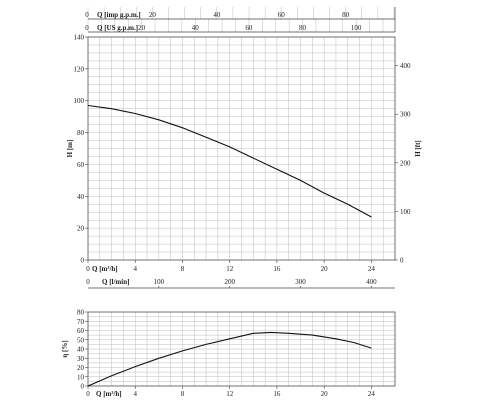  I want to click on eff-y-tick-label: 0, so click(83, 387).